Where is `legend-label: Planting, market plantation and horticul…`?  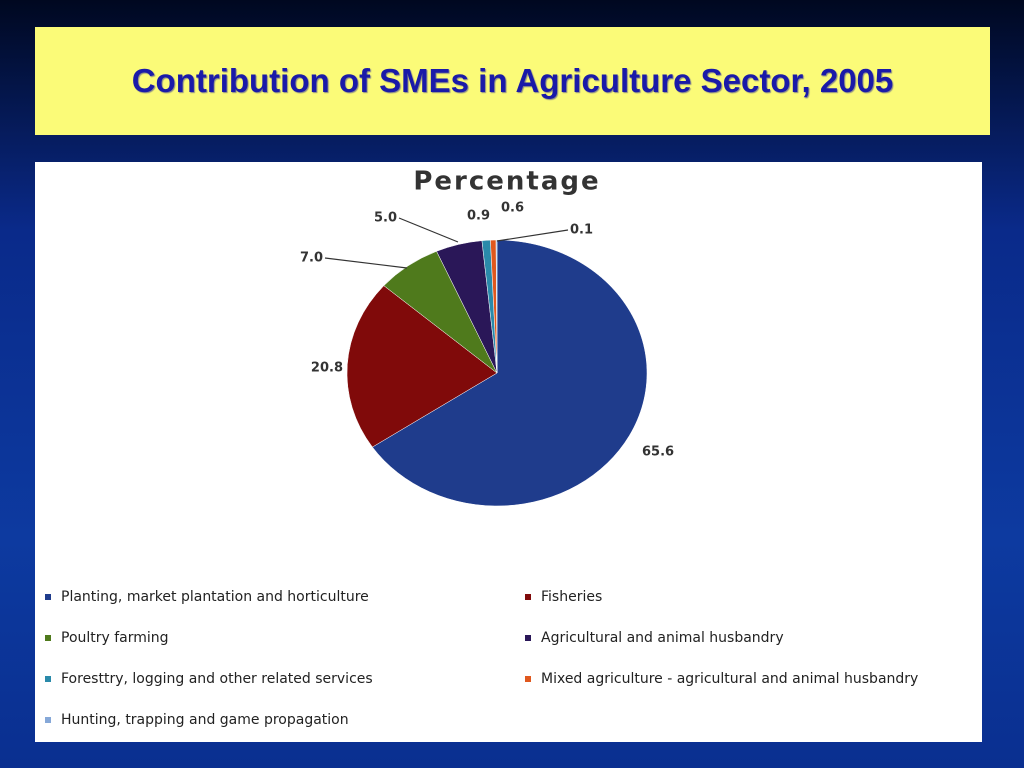 legend-label: Planting, market plantation and horticul… is located at coordinates (215, 597).